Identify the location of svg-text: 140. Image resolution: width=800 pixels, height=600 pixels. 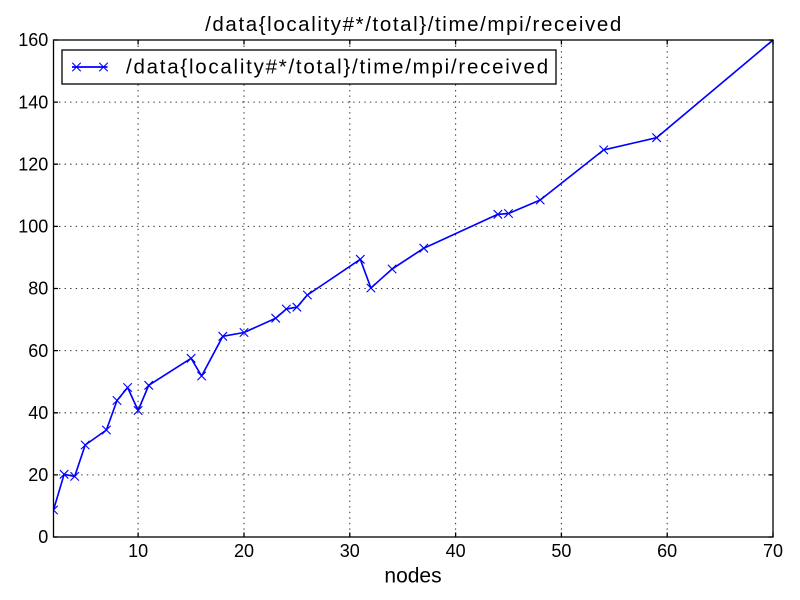
(33, 102).